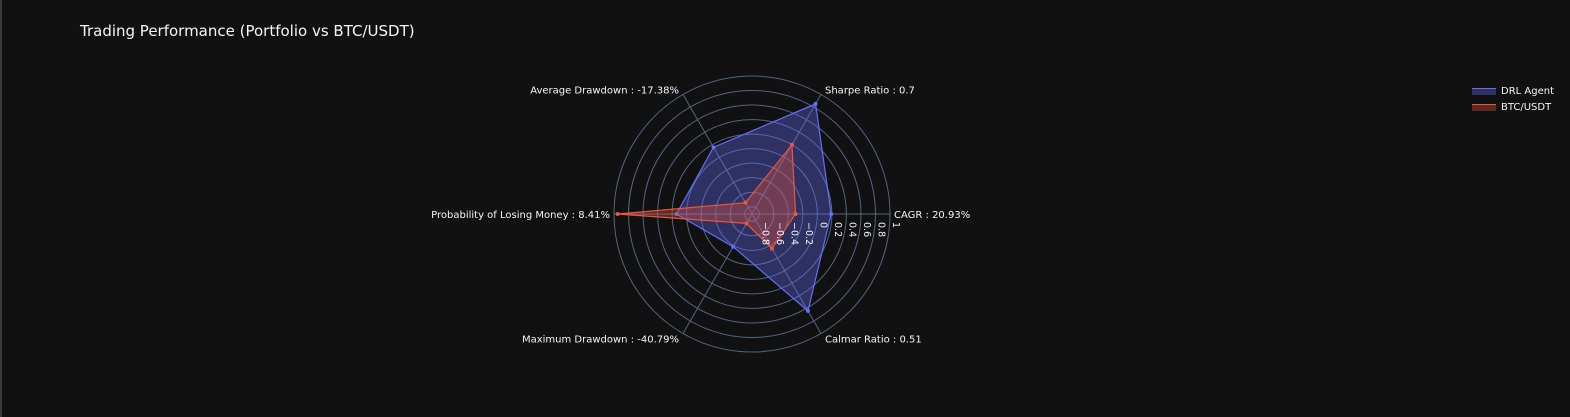  Describe the element at coordinates (793, 233) in the screenshot. I see `radial-tick-label: −0.4` at that location.